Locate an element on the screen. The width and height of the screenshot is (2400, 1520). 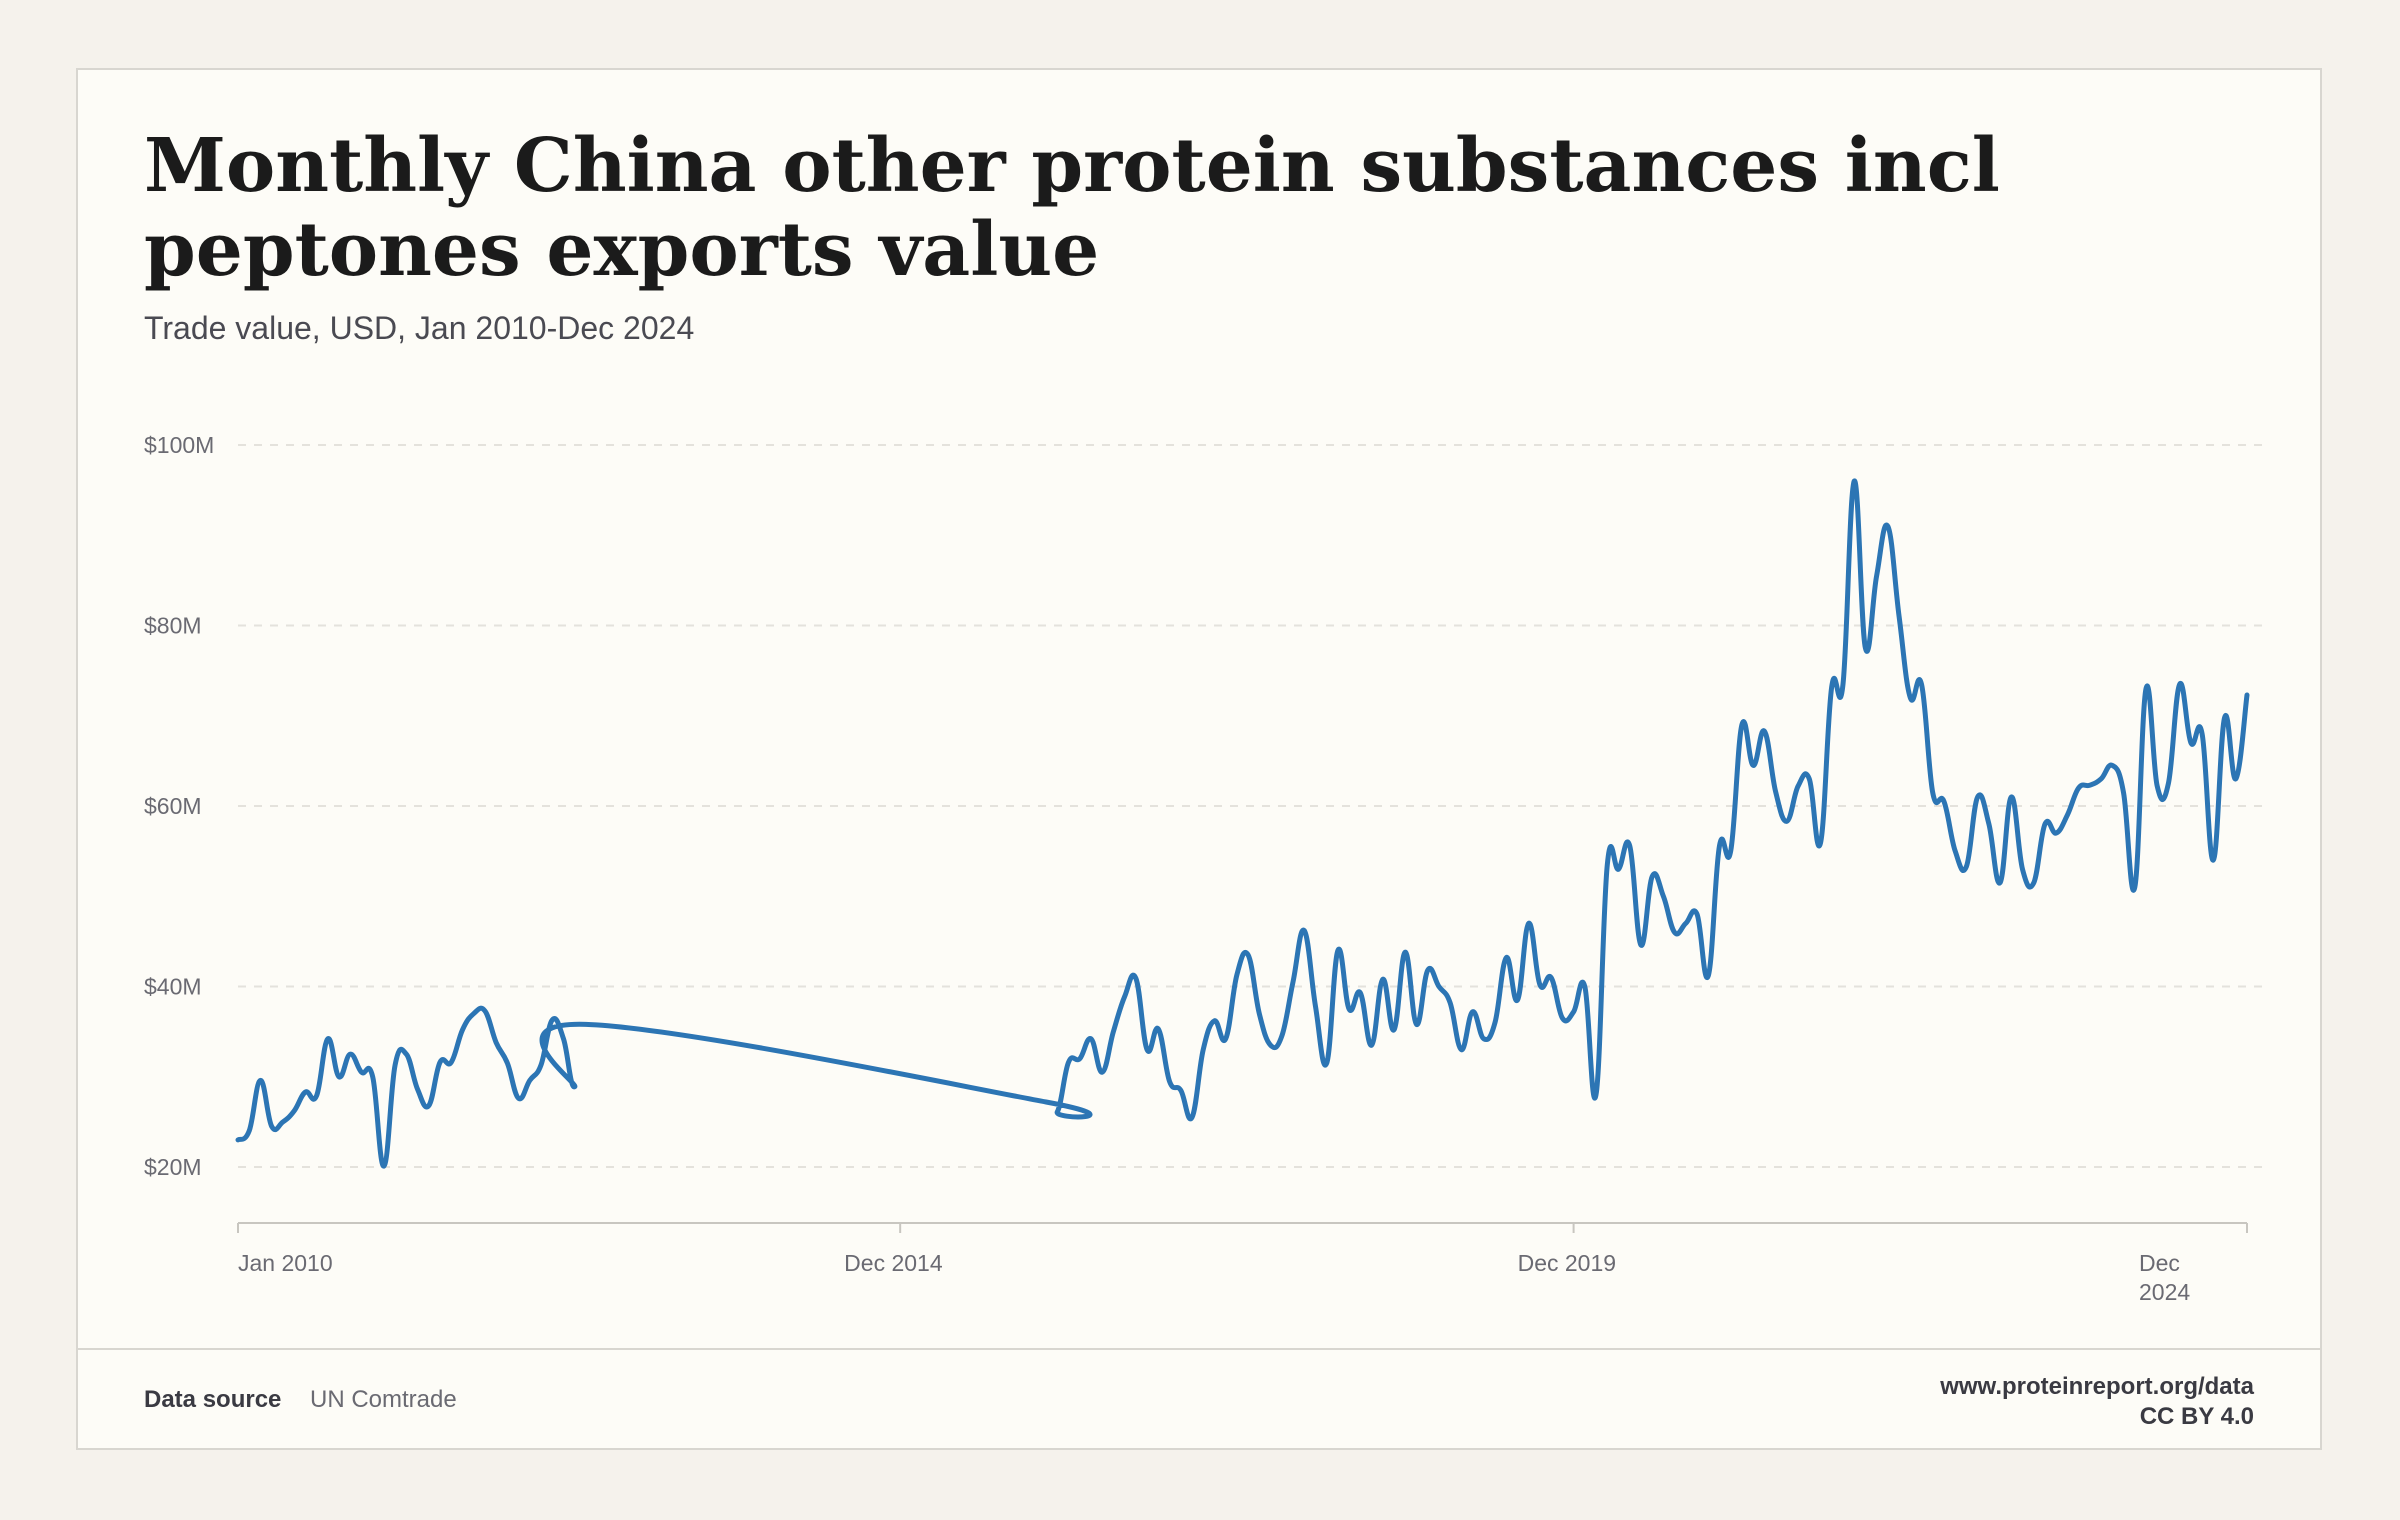
y-tick-label: $80M is located at coordinates (173, 626).